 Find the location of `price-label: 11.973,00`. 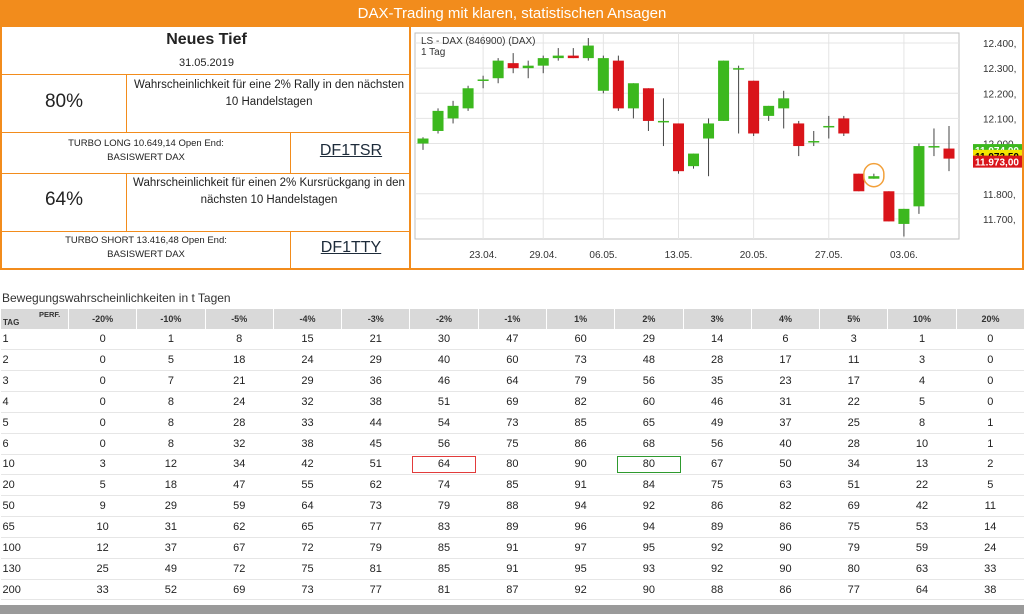

price-label: 11.973,00 is located at coordinates (997, 163).